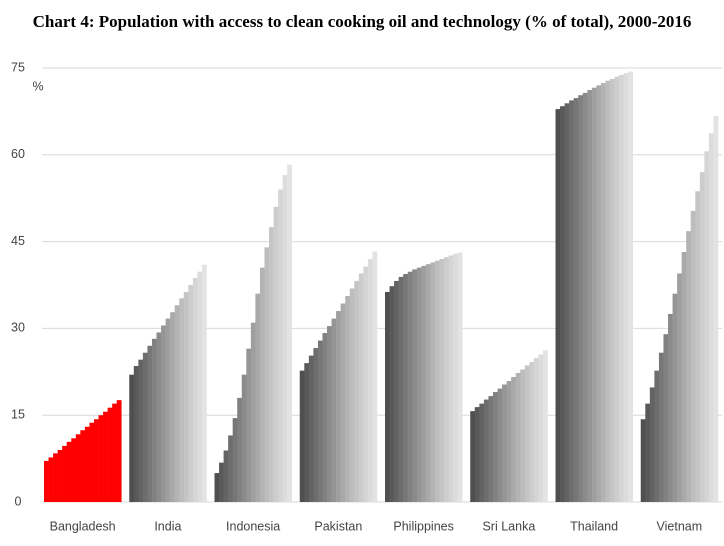  I want to click on x-tick-label: India, so click(167, 526).